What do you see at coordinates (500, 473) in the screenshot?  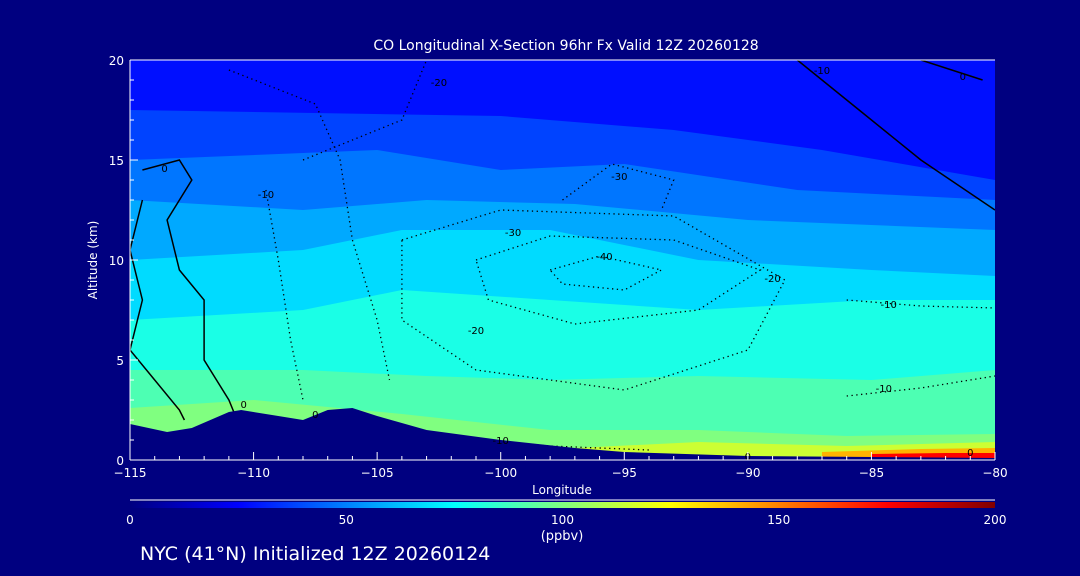 I see `x-tick-label: −100` at bounding box center [500, 473].